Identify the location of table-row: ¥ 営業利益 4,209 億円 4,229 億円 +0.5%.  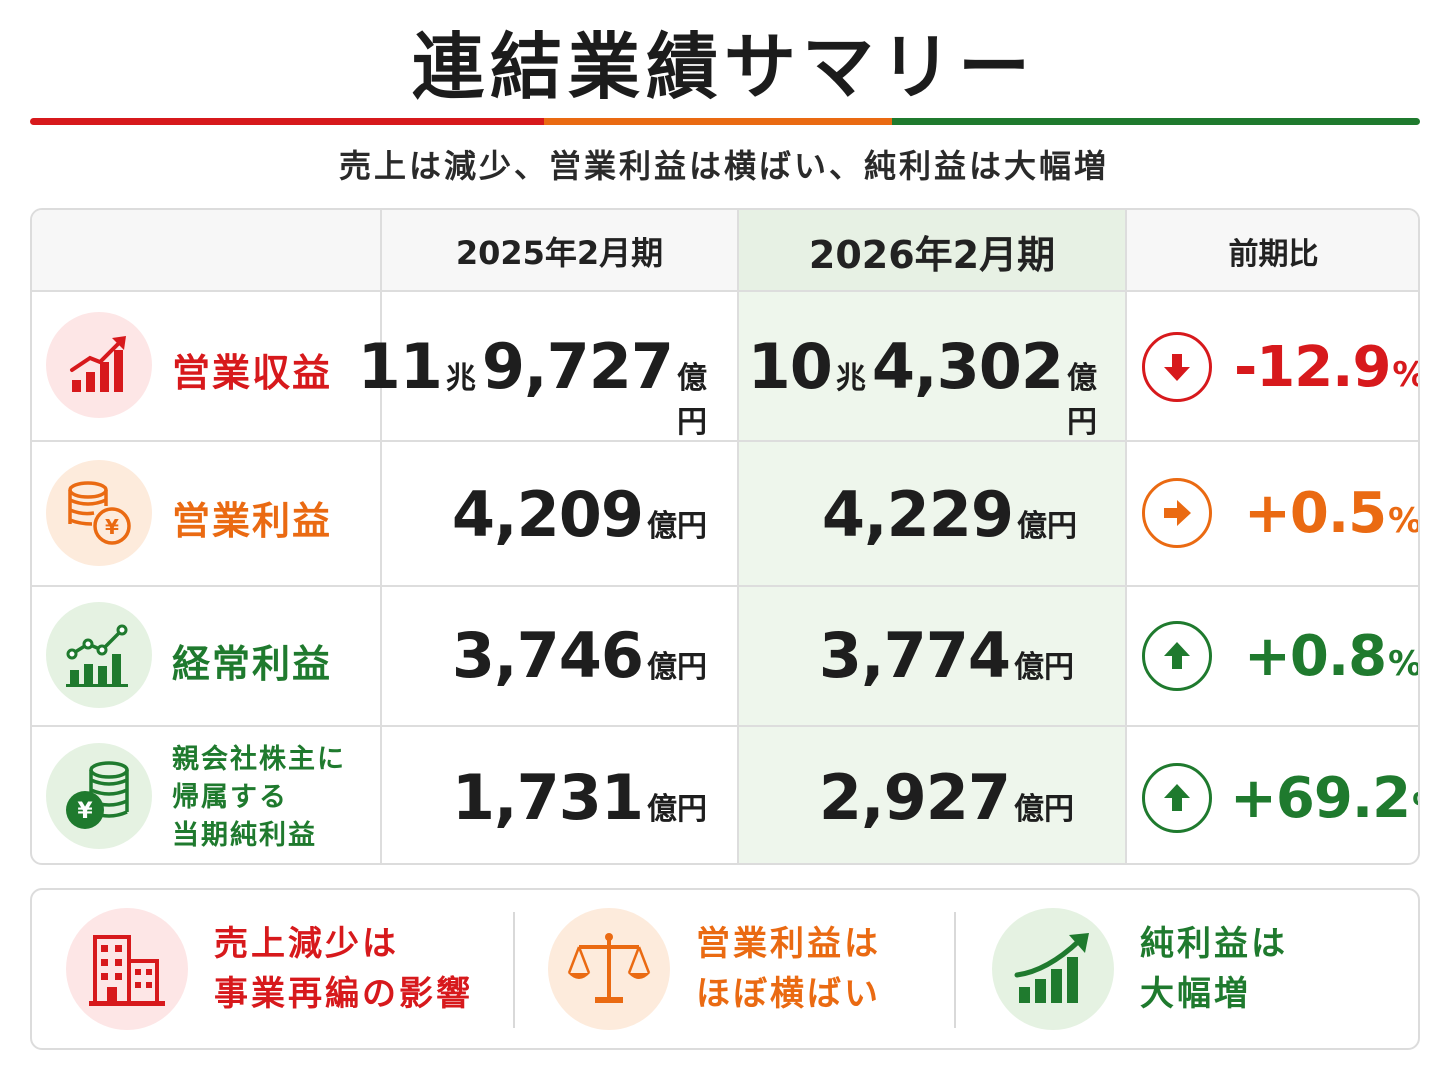
(725, 513).